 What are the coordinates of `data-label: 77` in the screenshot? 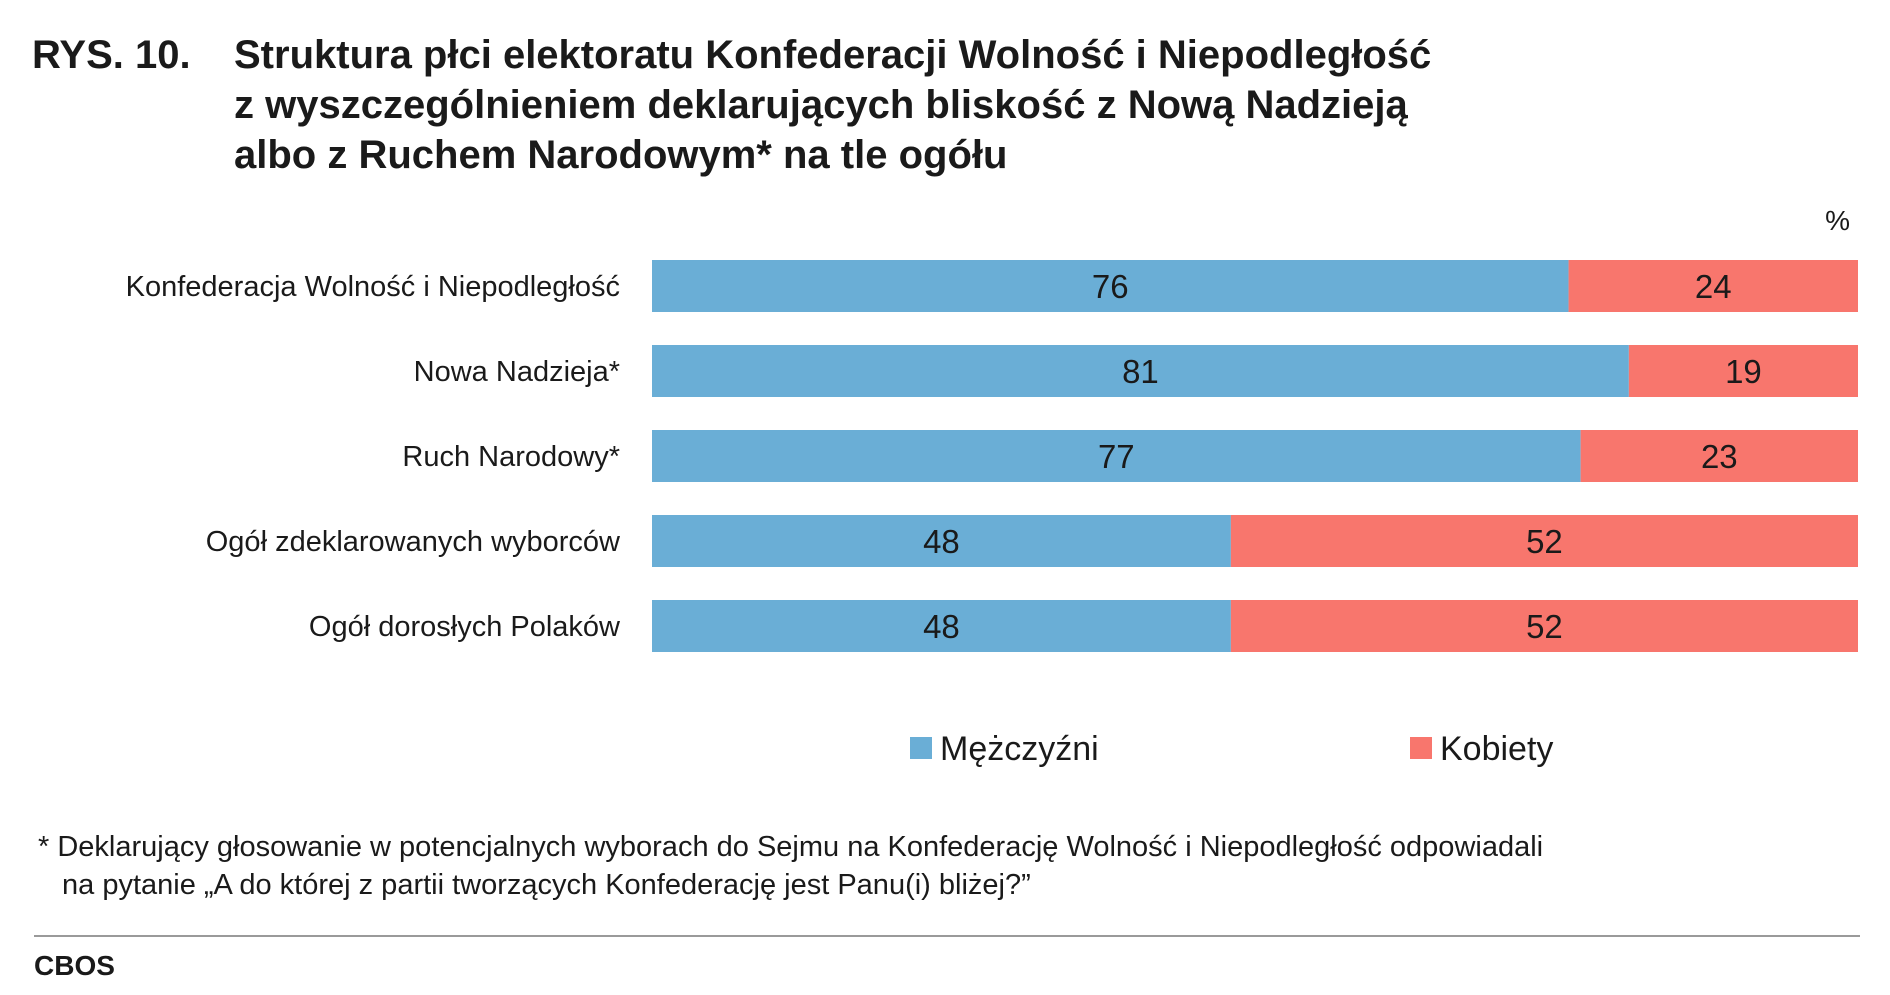 It's located at (1116, 456).